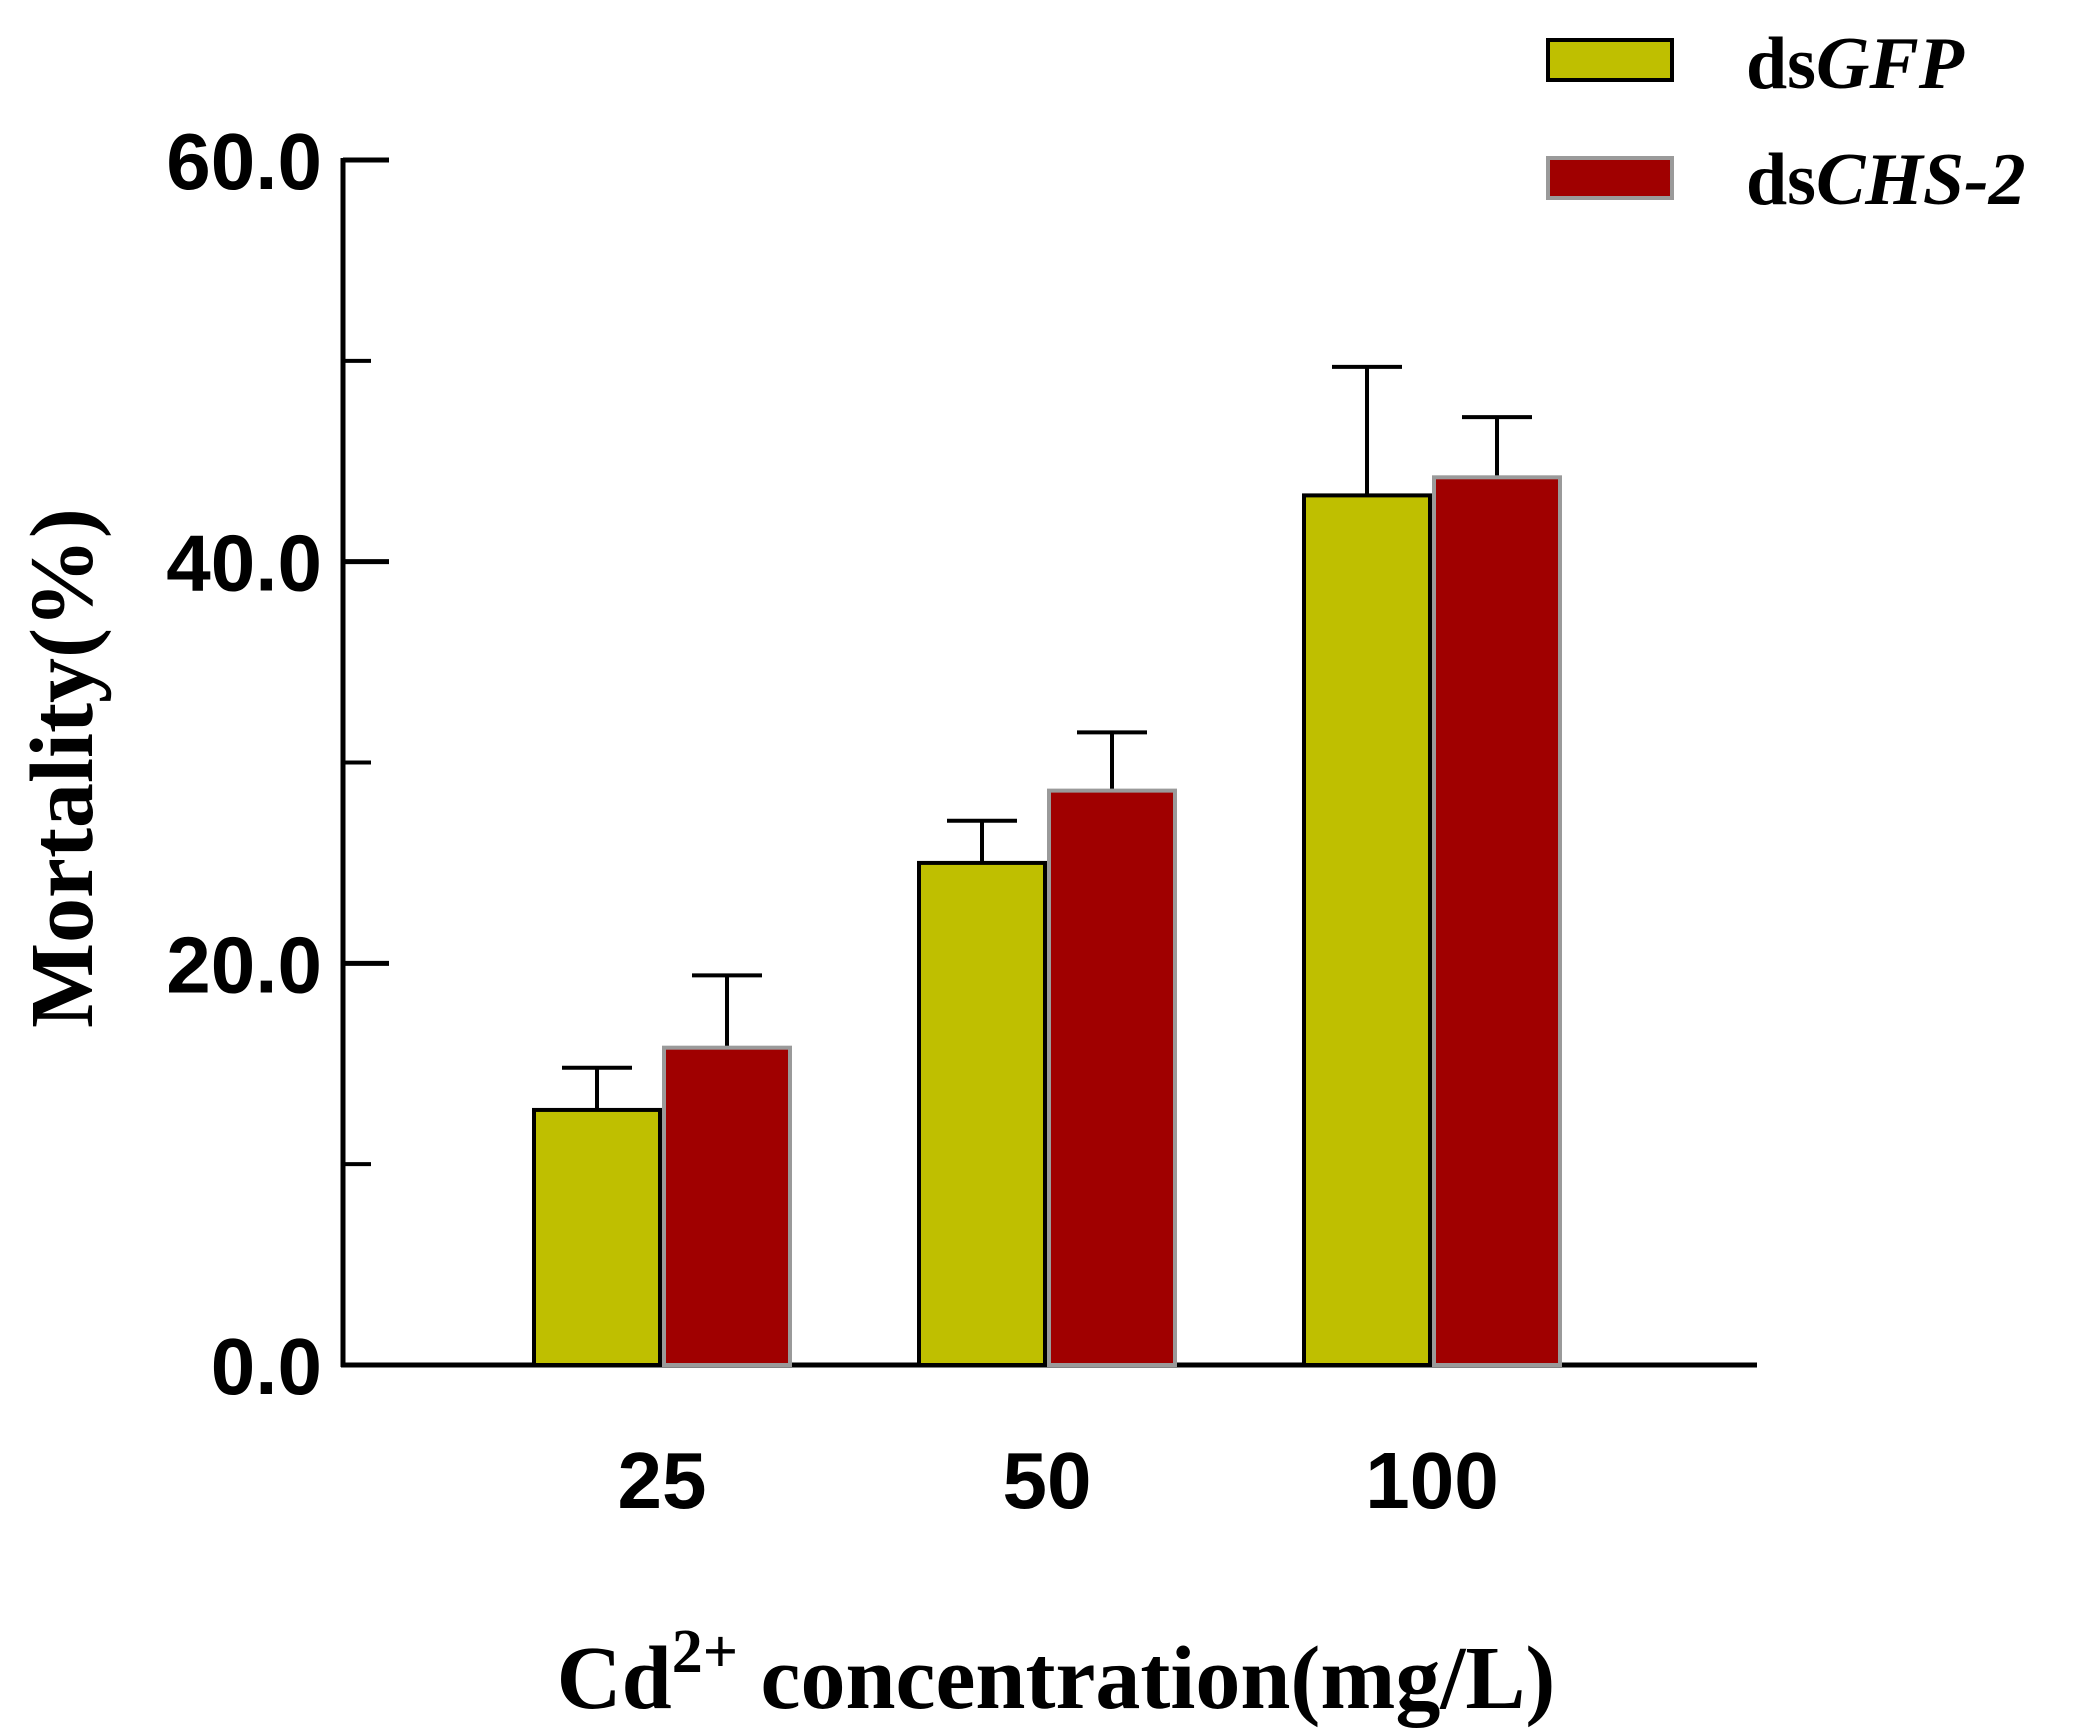 This screenshot has height=1734, width=2076. Describe the element at coordinates (1781, 180) in the screenshot. I see `legend-label-dschs2-prefix: ds` at that location.